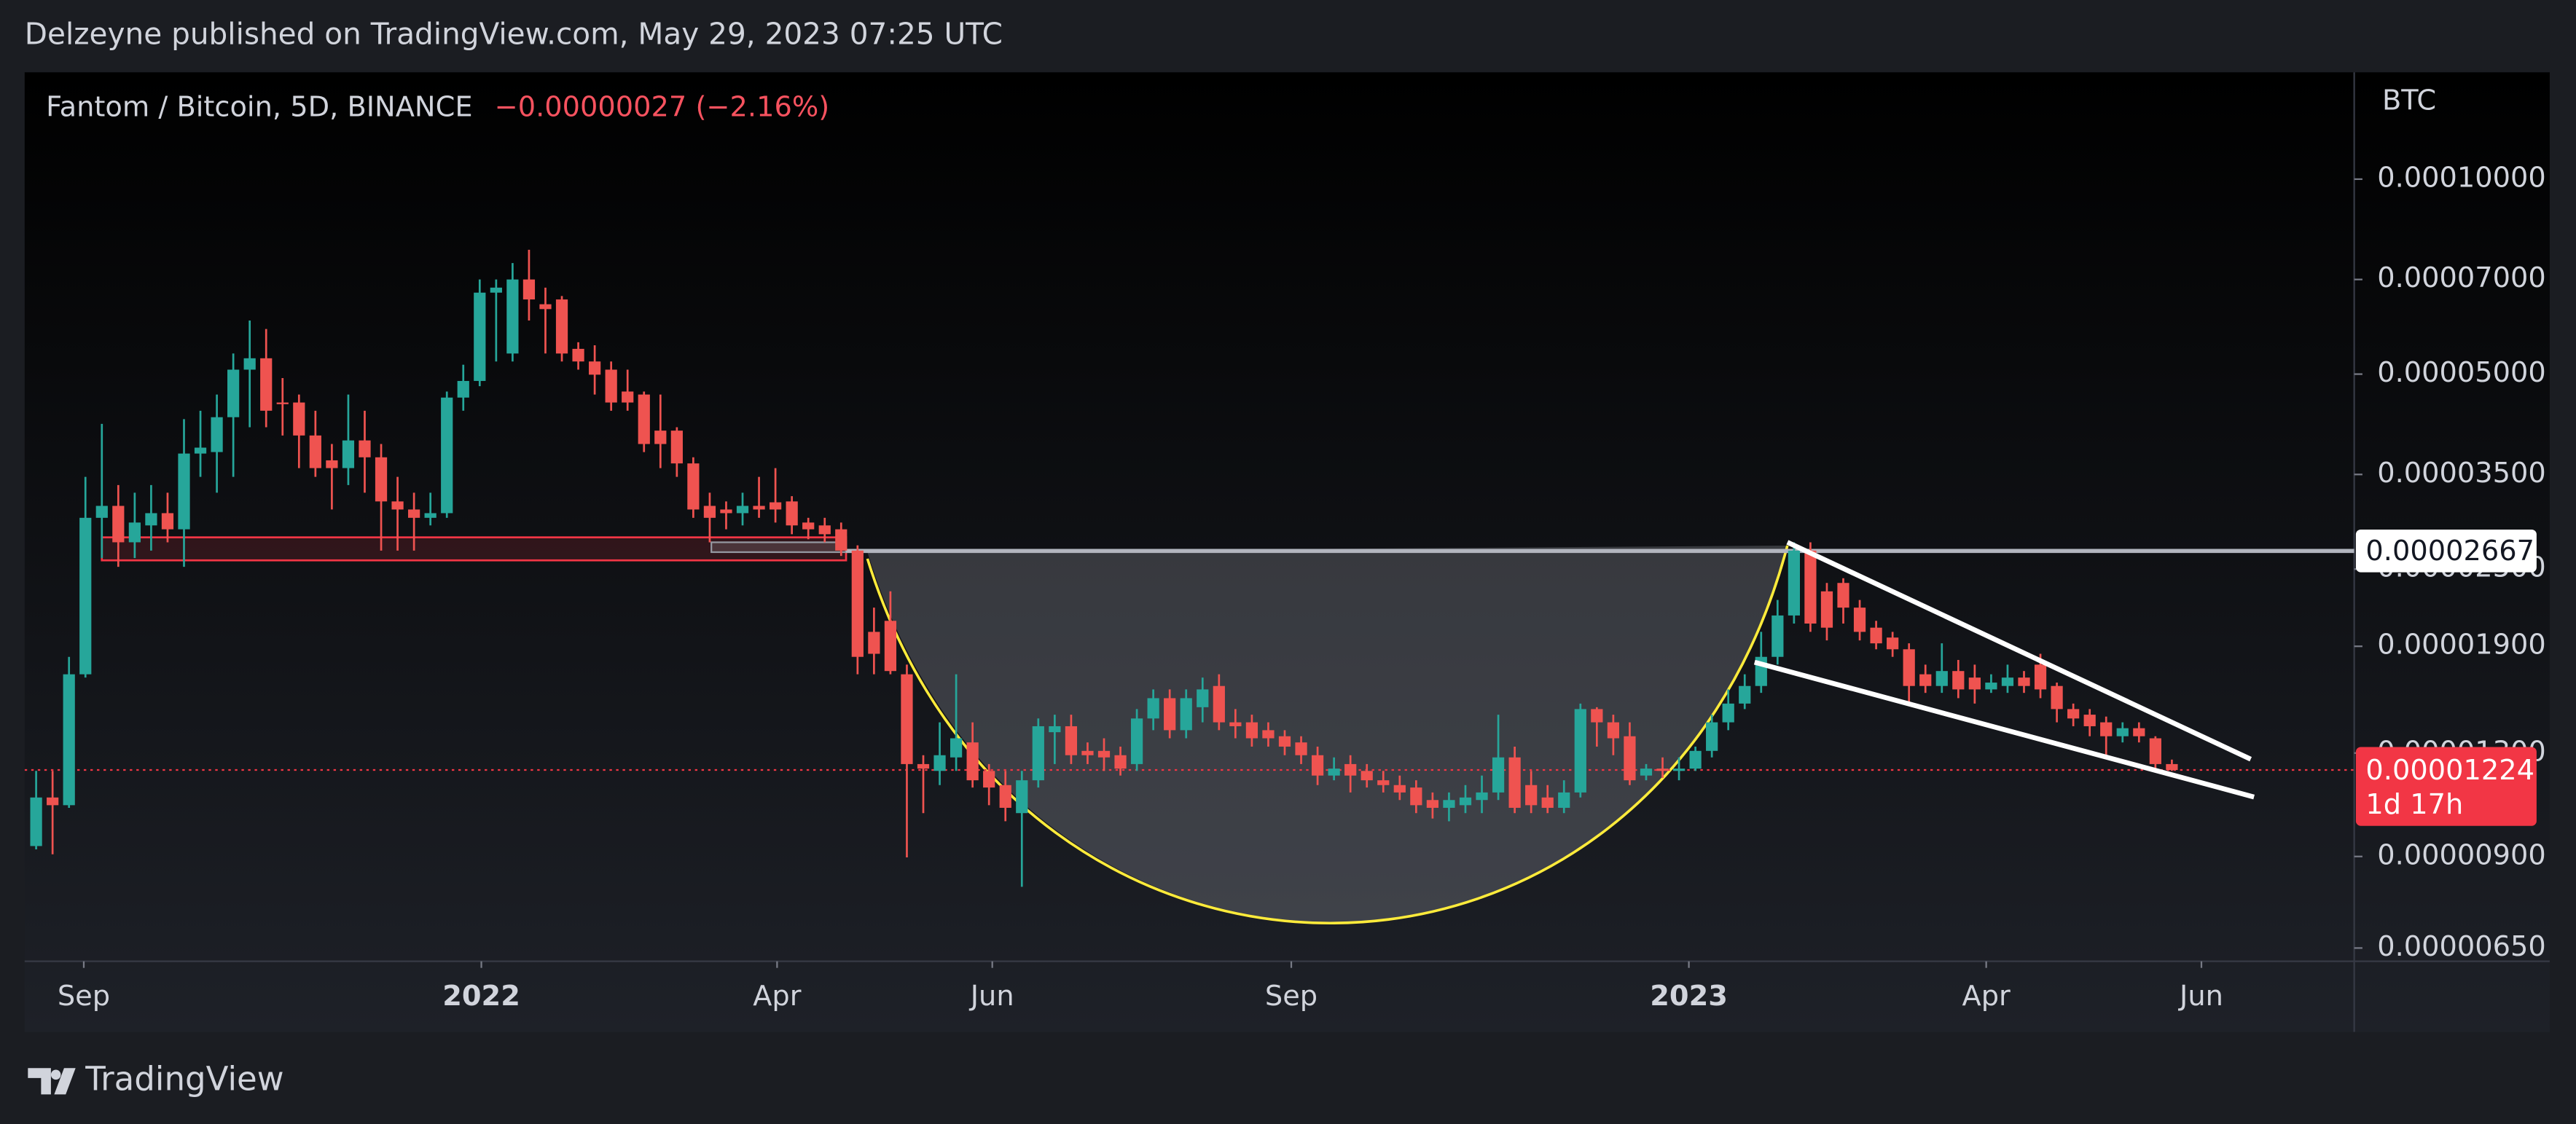 This screenshot has width=2576, height=1124. What do you see at coordinates (2414, 804) in the screenshot?
I see `bar-countdown: 1d 17h` at bounding box center [2414, 804].